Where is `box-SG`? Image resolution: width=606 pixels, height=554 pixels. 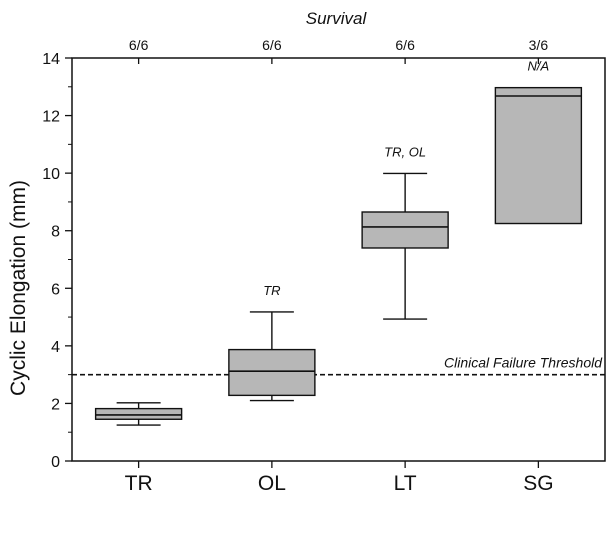
box-SG is located at coordinates (538, 155).